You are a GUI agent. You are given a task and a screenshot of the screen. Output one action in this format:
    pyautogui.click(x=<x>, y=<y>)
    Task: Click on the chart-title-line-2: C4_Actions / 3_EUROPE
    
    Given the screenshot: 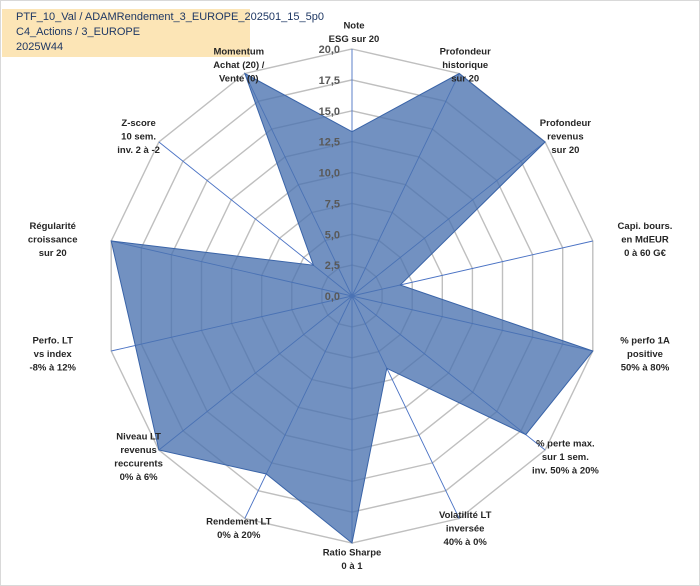 What is the action you would take?
    pyautogui.click(x=78, y=32)
    